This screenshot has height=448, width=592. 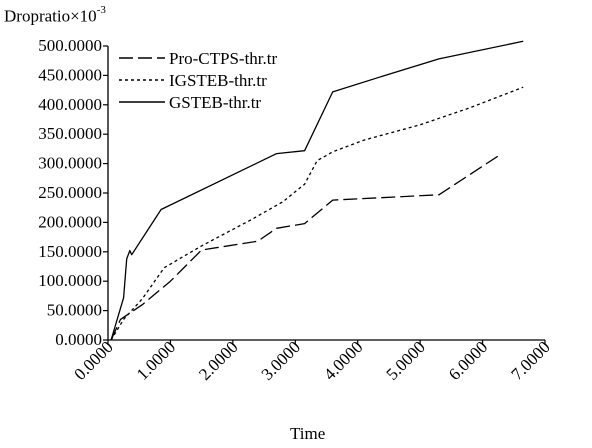 I want to click on y-tick-label: 500.0000, so click(x=70, y=45).